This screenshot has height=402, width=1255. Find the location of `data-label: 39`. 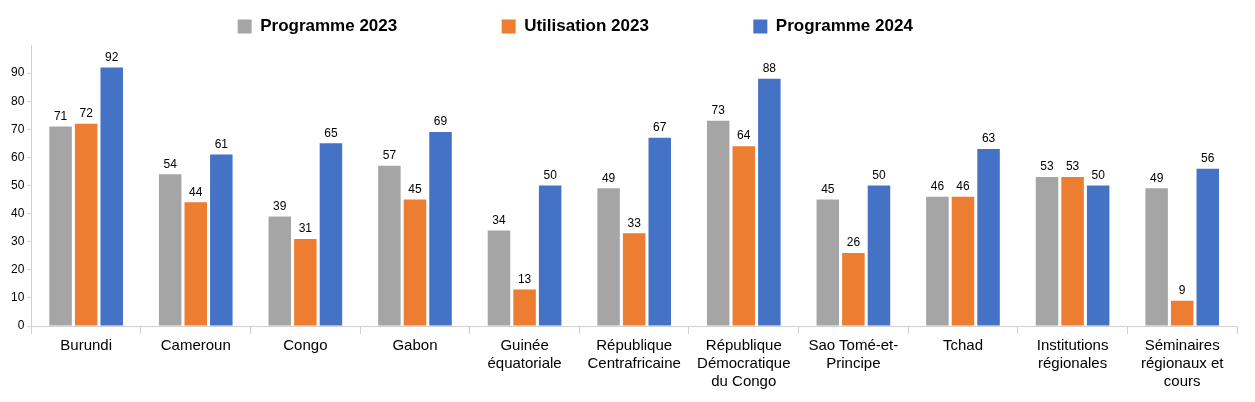

data-label: 39 is located at coordinates (280, 205).